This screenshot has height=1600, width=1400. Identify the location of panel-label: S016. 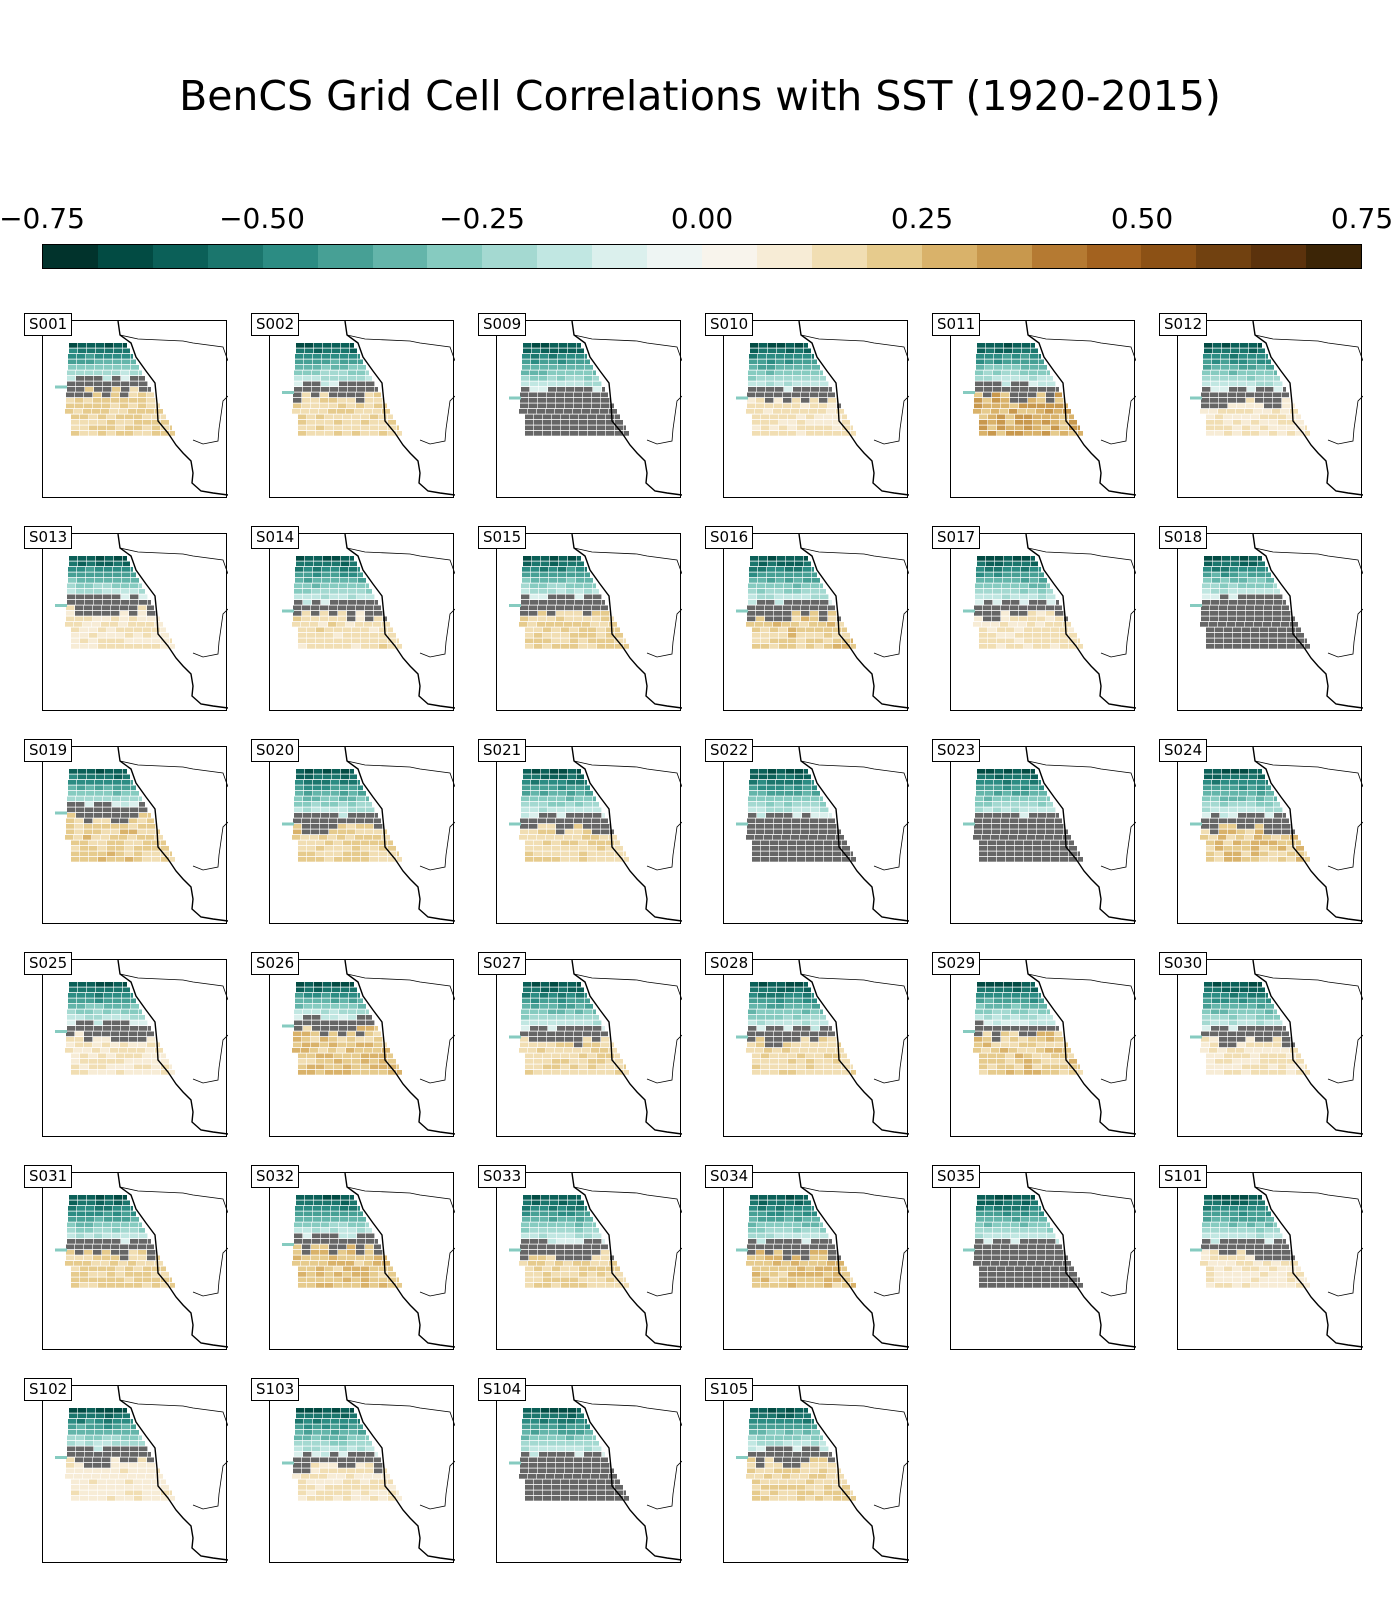
(729, 537).